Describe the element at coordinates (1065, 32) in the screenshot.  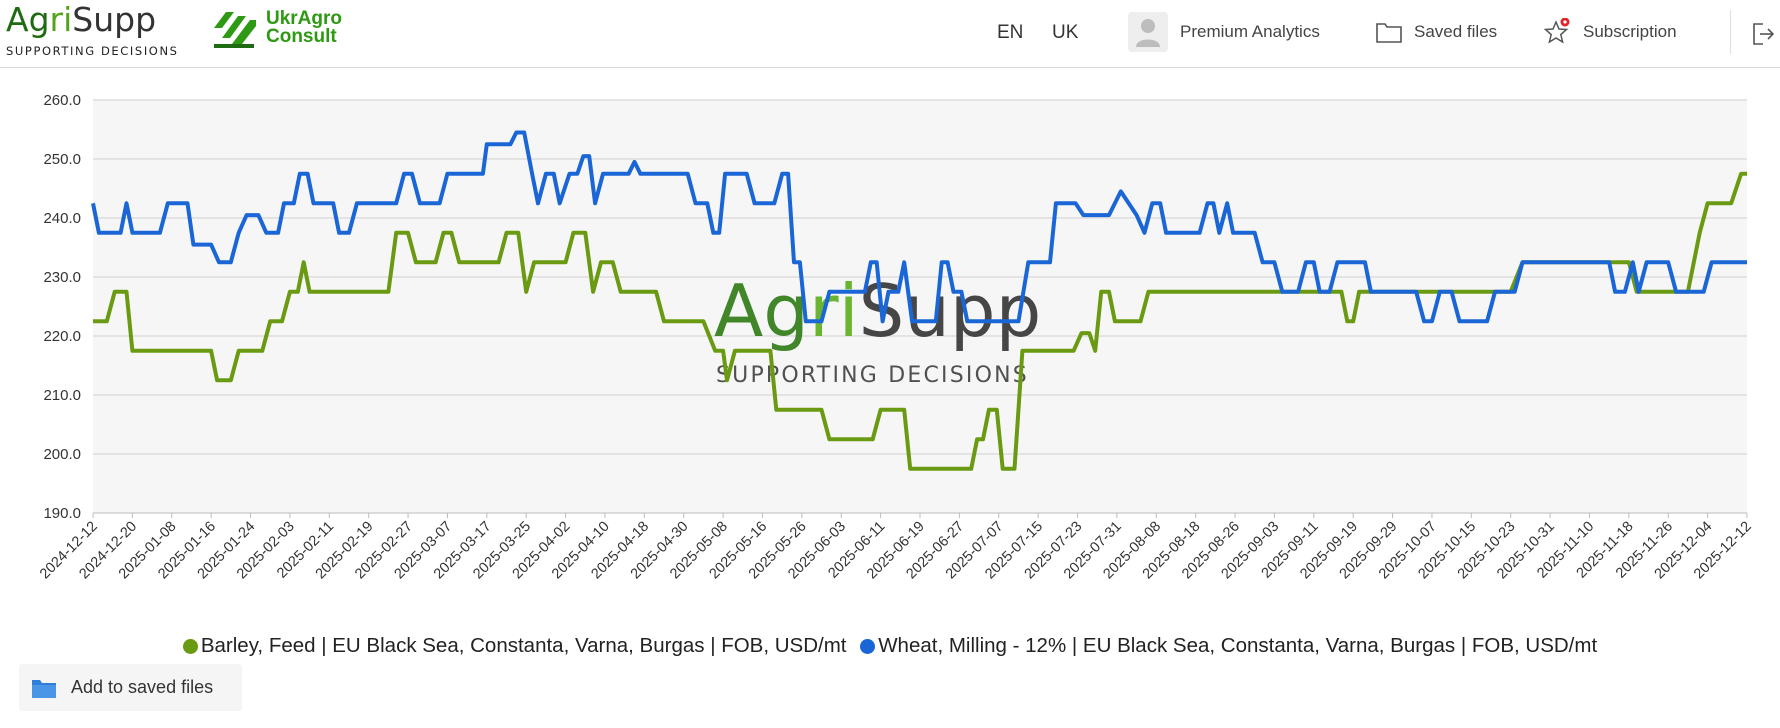
I see `lang-uk: UK` at that location.